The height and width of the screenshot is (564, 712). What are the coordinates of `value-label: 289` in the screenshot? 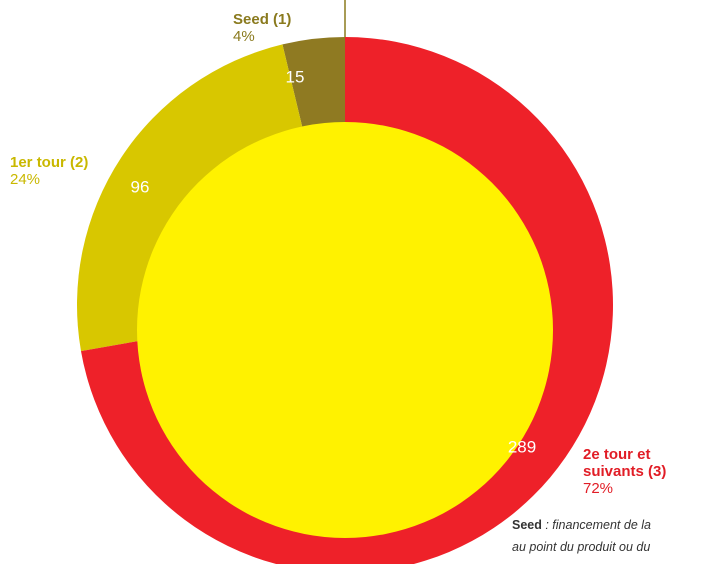 It's located at (522, 446).